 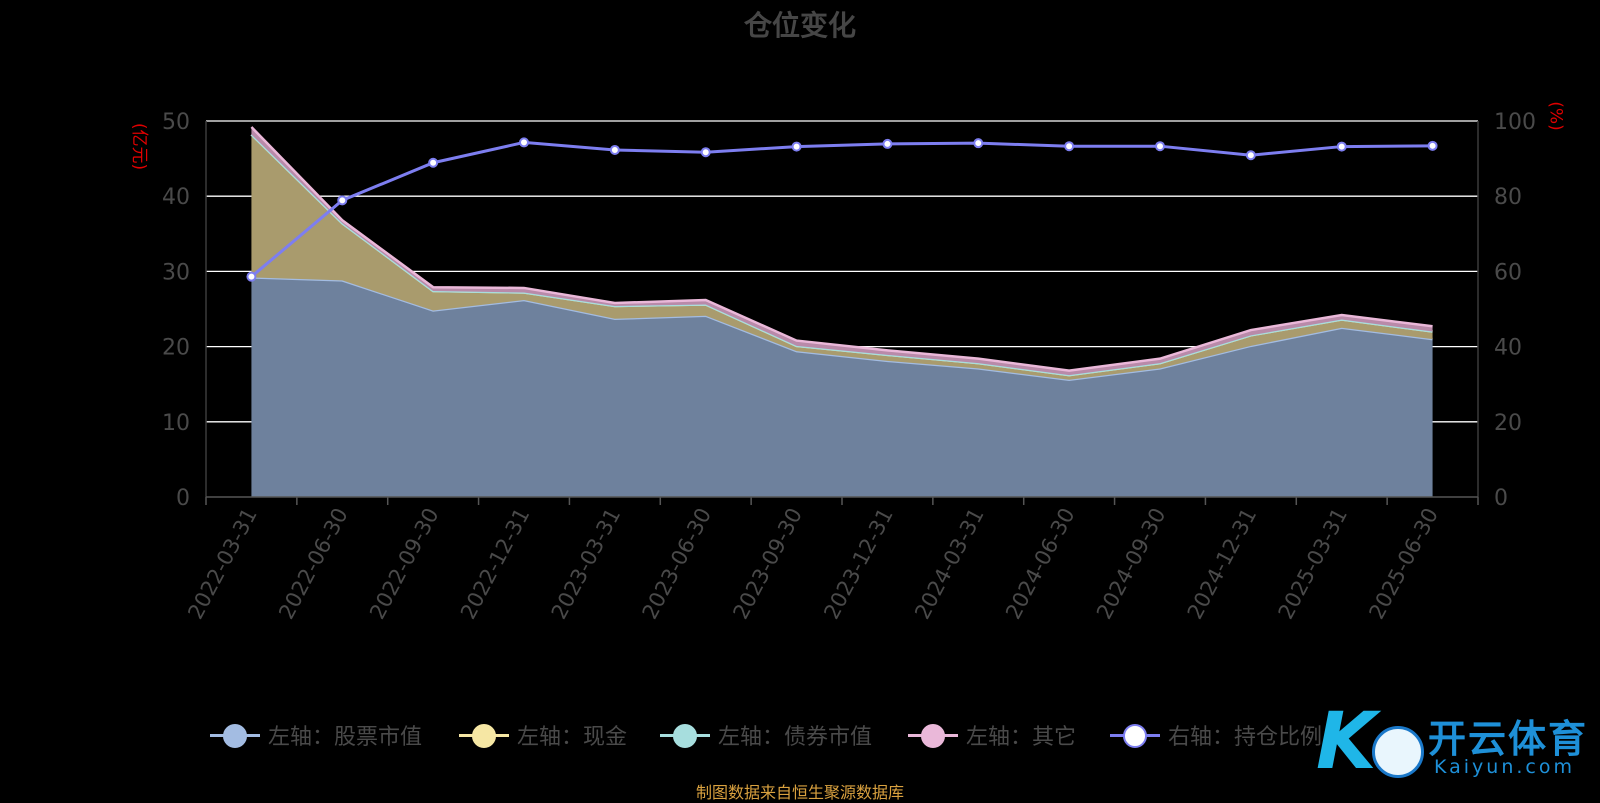 What do you see at coordinates (799, 25) in the screenshot?
I see `chart-title: 仓位变化` at bounding box center [799, 25].